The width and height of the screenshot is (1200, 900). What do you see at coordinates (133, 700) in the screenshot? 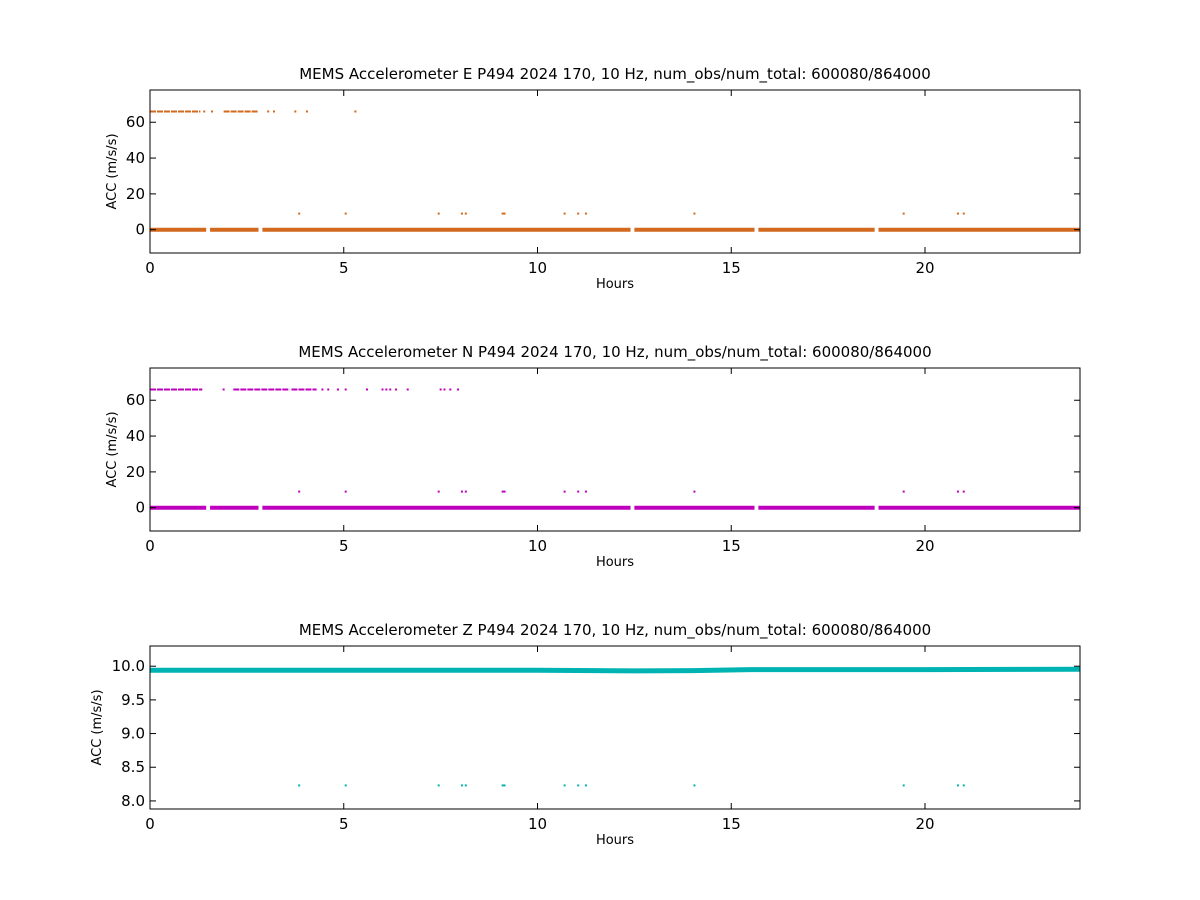
I see `y-tick-label: 9.5` at bounding box center [133, 700].